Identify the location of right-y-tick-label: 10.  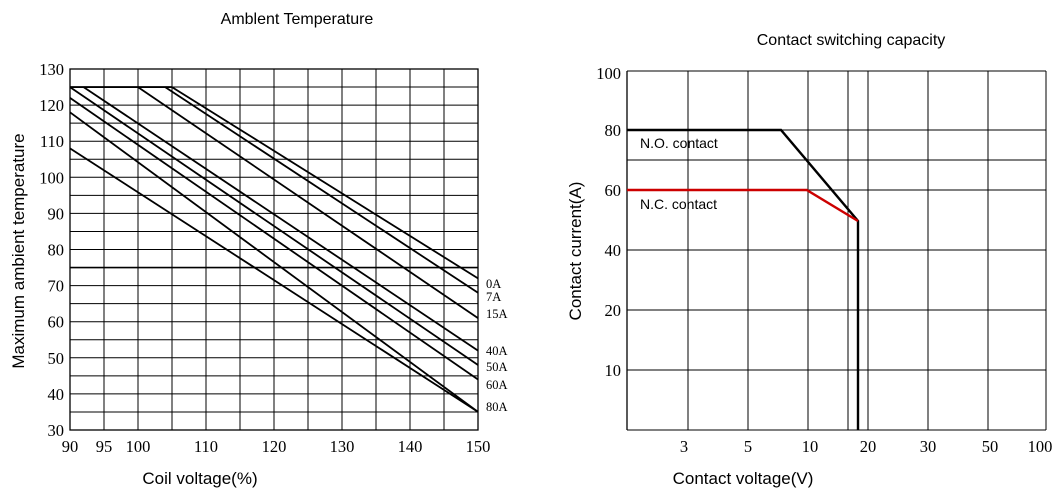
(613, 370).